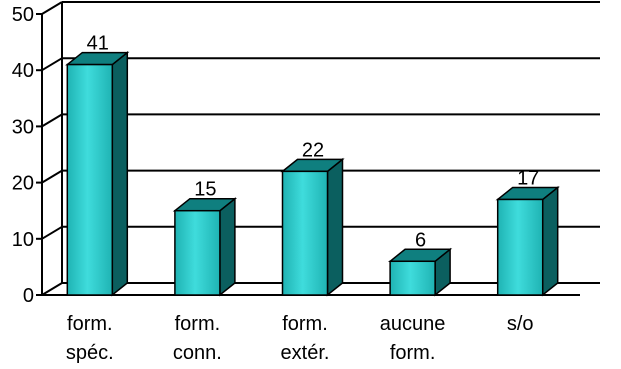 This screenshot has width=621, height=369. What do you see at coordinates (23, 184) in the screenshot?
I see `y-tick-label: 20` at bounding box center [23, 184].